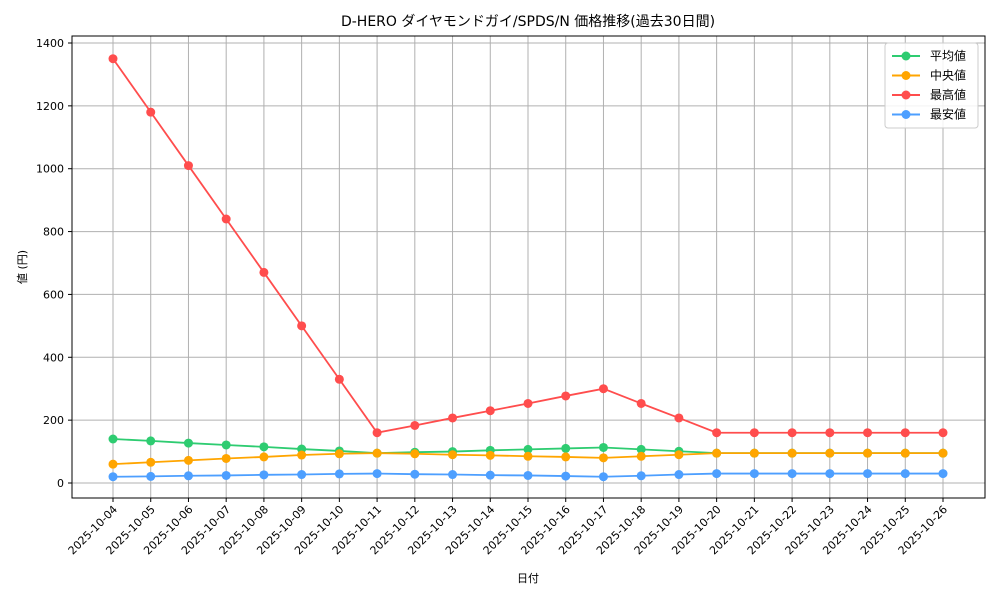 The width and height of the screenshot is (1000, 604). What do you see at coordinates (53, 420) in the screenshot?
I see `y-tick-label: 200` at bounding box center [53, 420].